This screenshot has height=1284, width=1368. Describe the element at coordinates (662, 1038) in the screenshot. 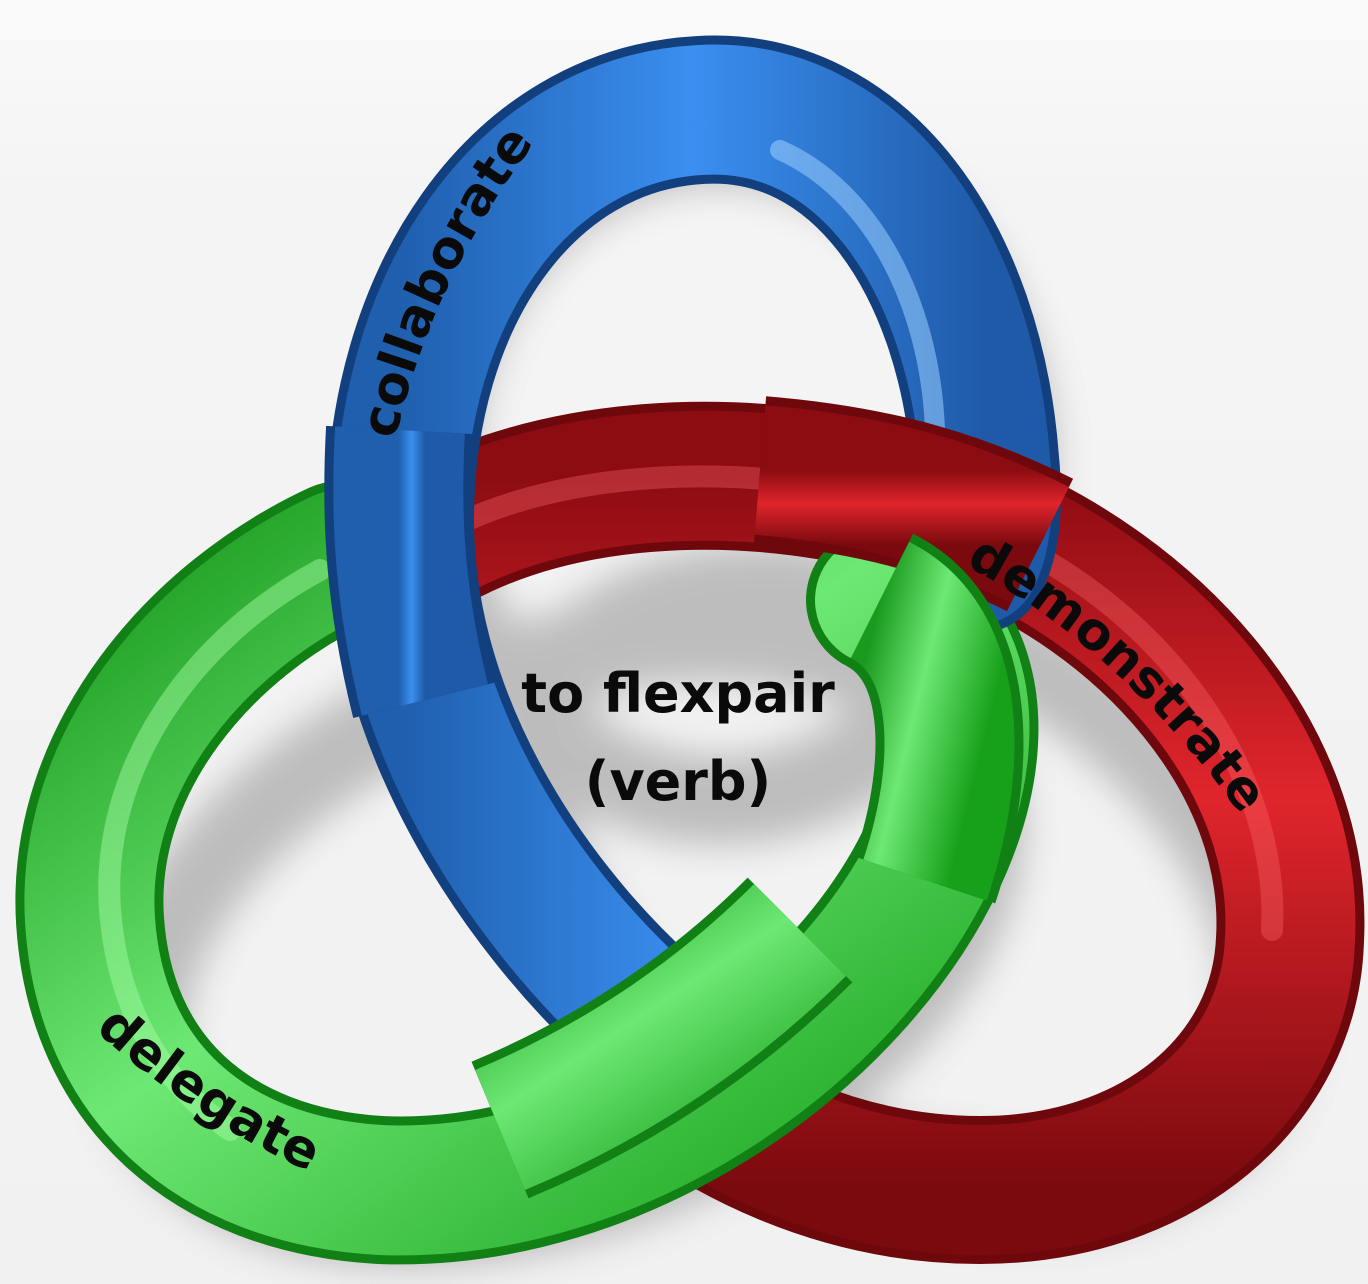

I see `green-over-blue-crossing` at that location.